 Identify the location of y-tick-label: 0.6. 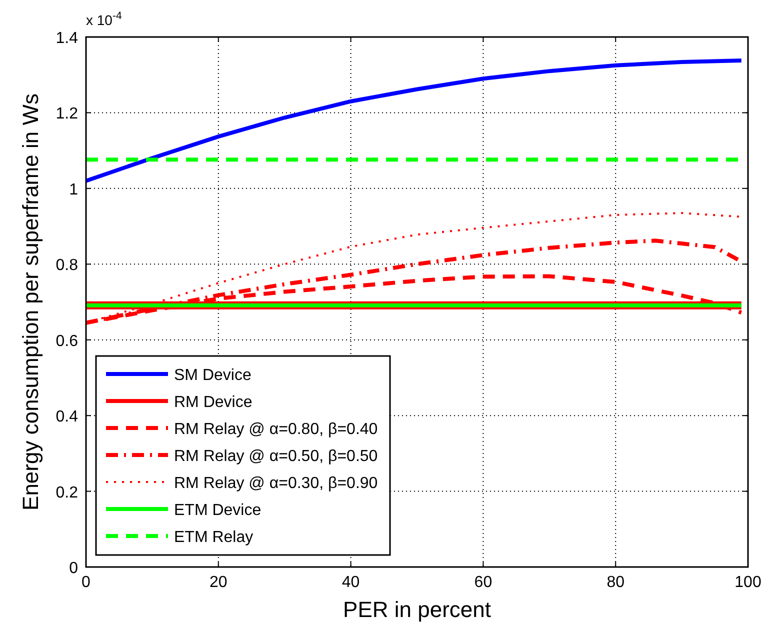
(67, 341).